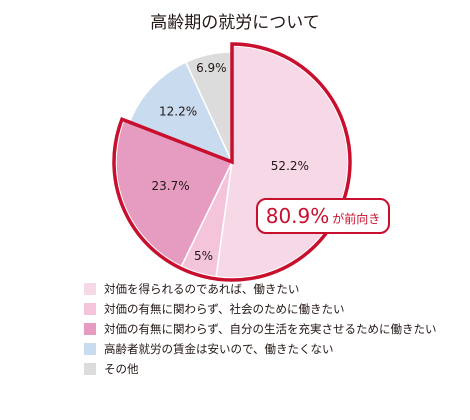 The width and height of the screenshot is (470, 420). What do you see at coordinates (203, 256) in the screenshot?
I see `slice-label-2: 5%` at bounding box center [203, 256].